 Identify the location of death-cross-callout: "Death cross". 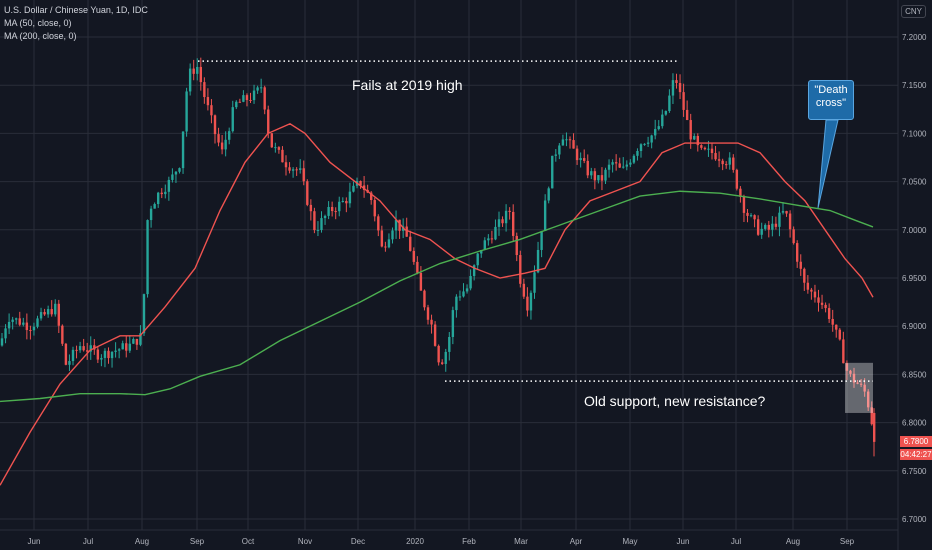
(831, 100).